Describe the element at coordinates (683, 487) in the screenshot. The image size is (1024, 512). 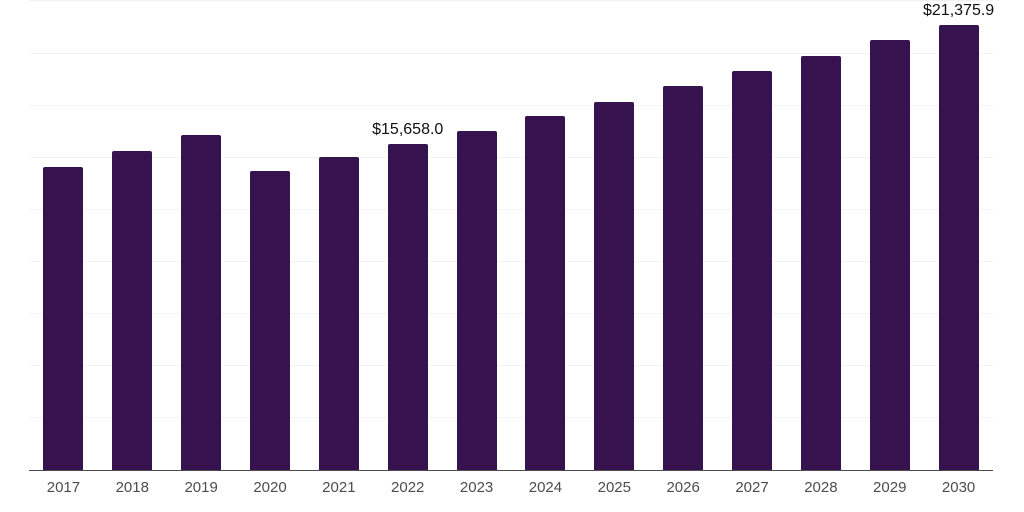
I see `x-tick-2026: 2026` at that location.